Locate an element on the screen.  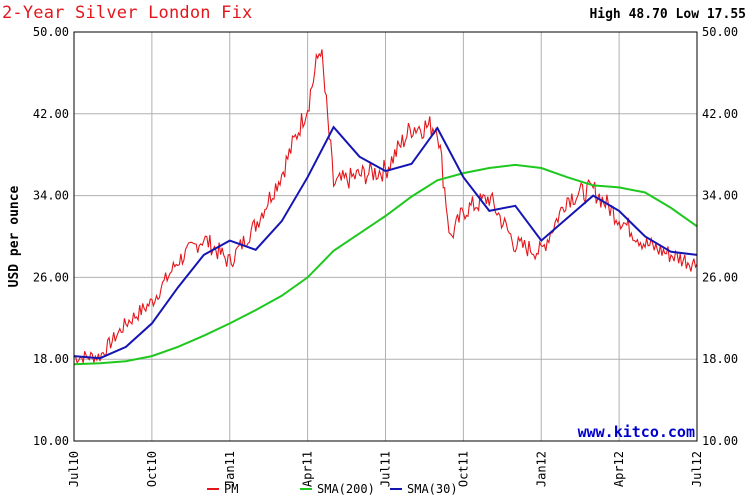
y-tick-label: 50.00 is located at coordinates (51, 32).